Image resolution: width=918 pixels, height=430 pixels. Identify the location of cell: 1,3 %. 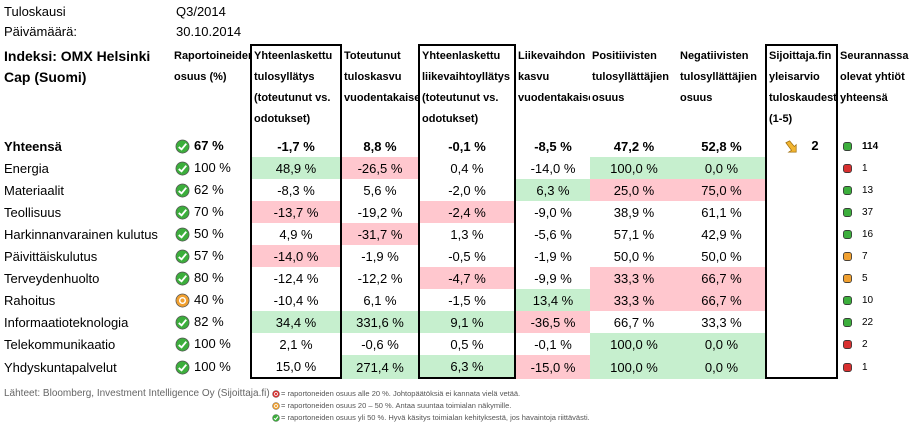
(467, 234).